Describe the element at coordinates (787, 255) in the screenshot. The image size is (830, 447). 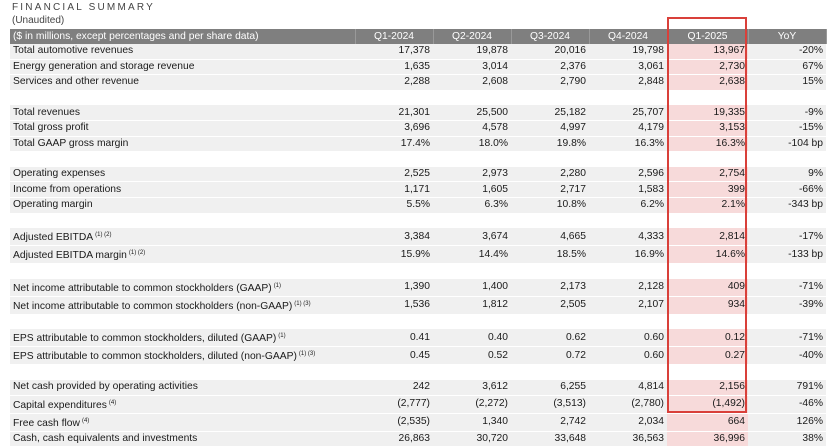
I see `yoy-cell: -133 bp` at that location.